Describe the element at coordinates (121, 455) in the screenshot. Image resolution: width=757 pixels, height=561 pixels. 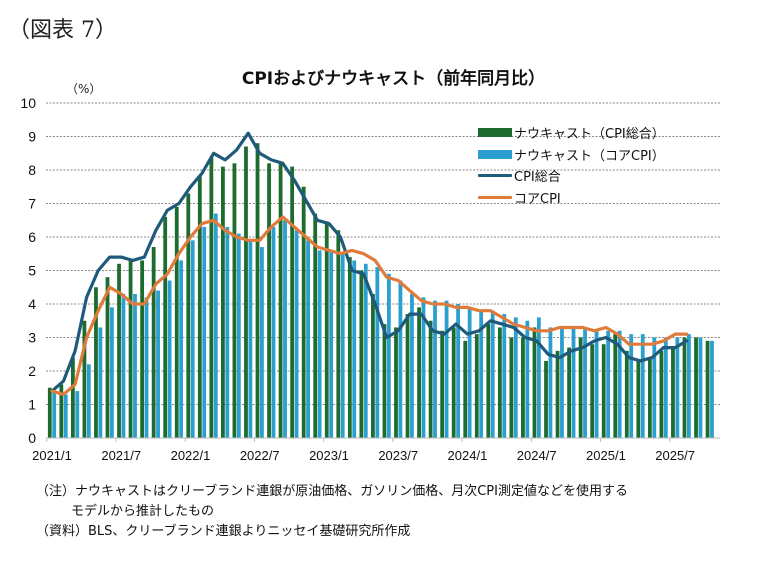
I see `x-tick-label: 2021/7` at that location.